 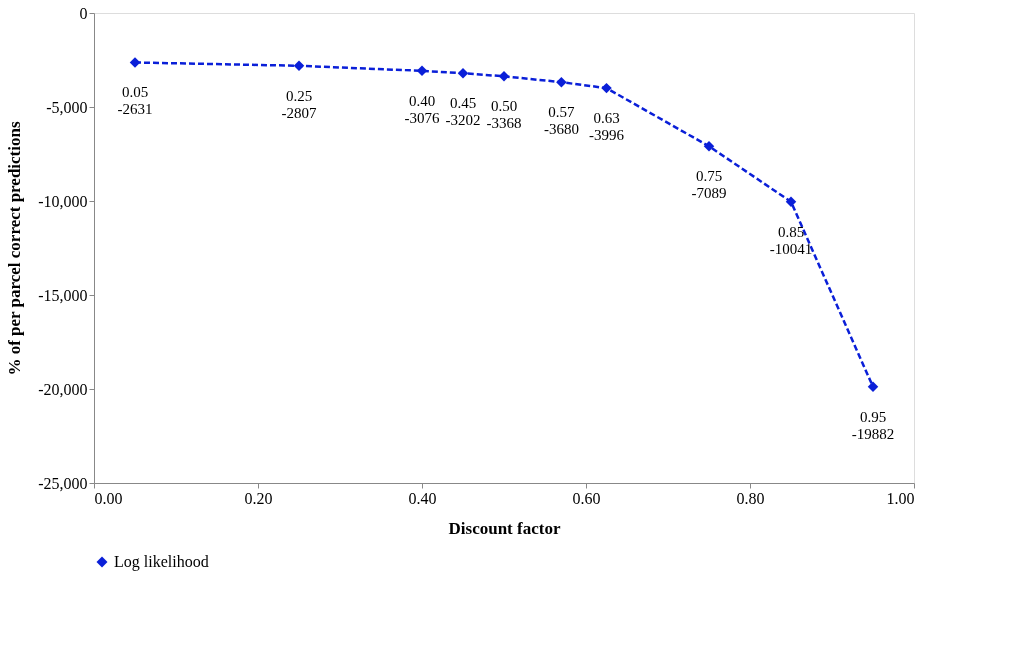 I want to click on y-axis-title: % of per parcel correct predictions, so click(x=15, y=248).